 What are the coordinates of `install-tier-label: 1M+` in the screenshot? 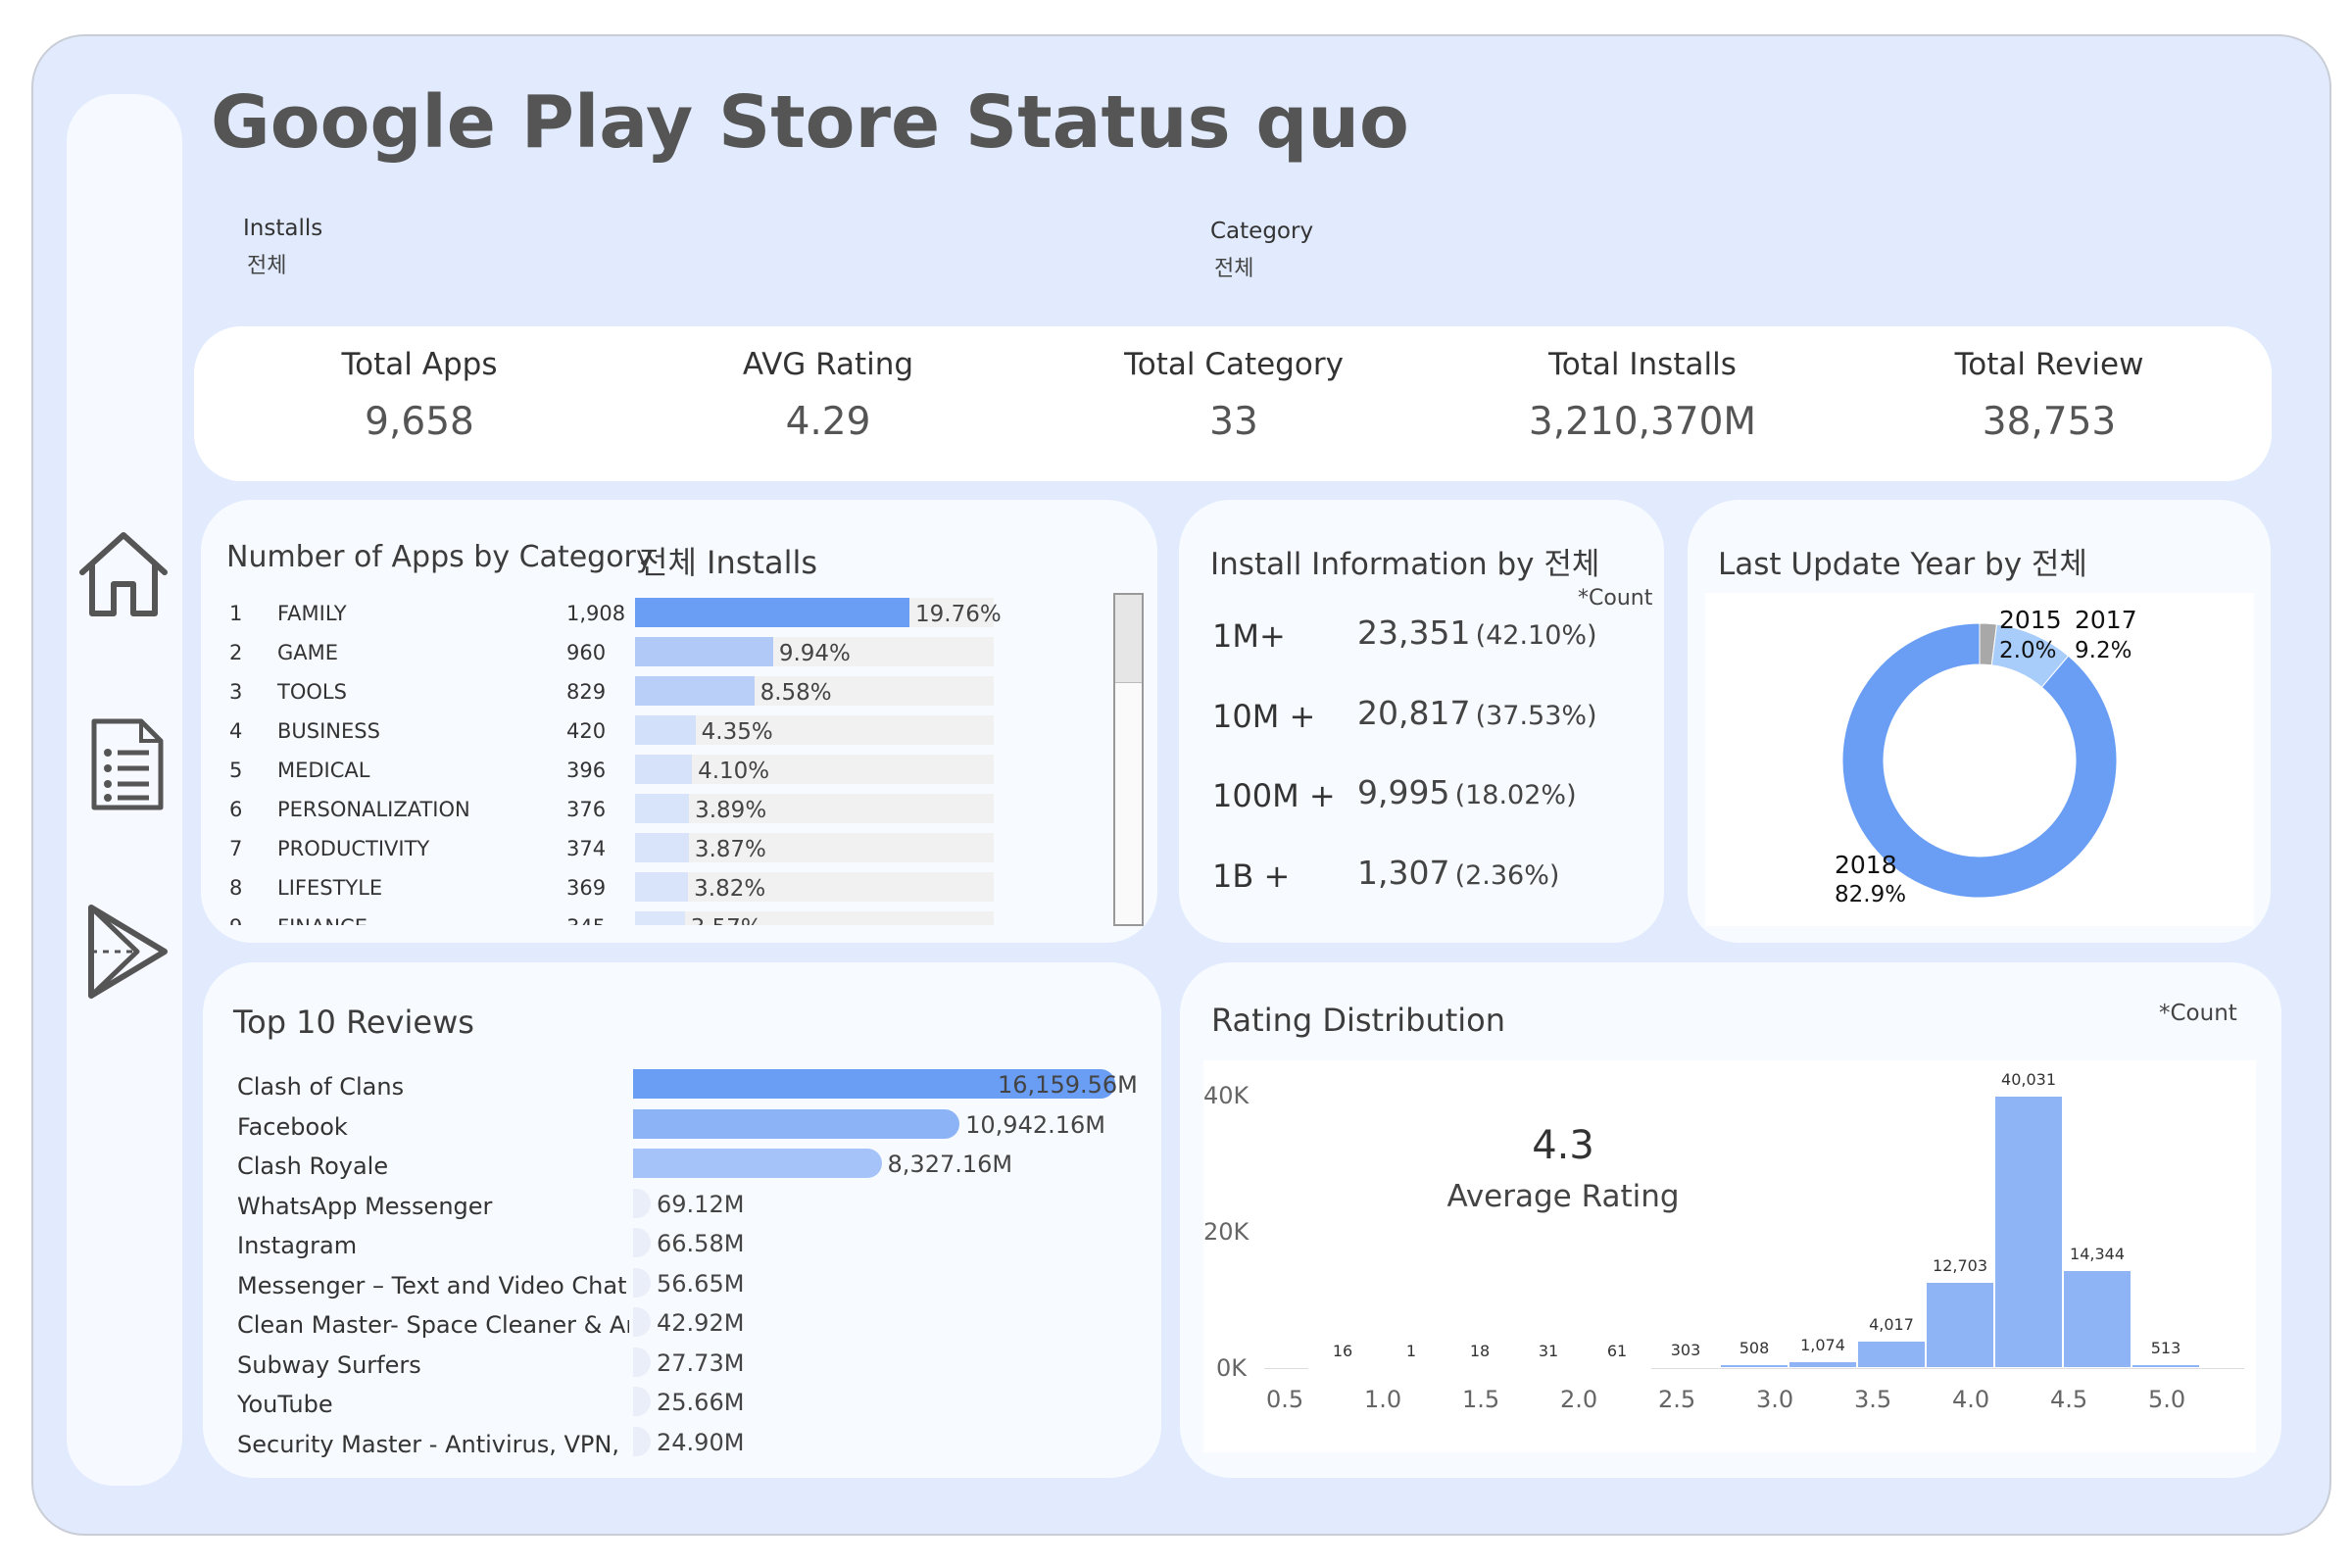 It's located at (1249, 636).